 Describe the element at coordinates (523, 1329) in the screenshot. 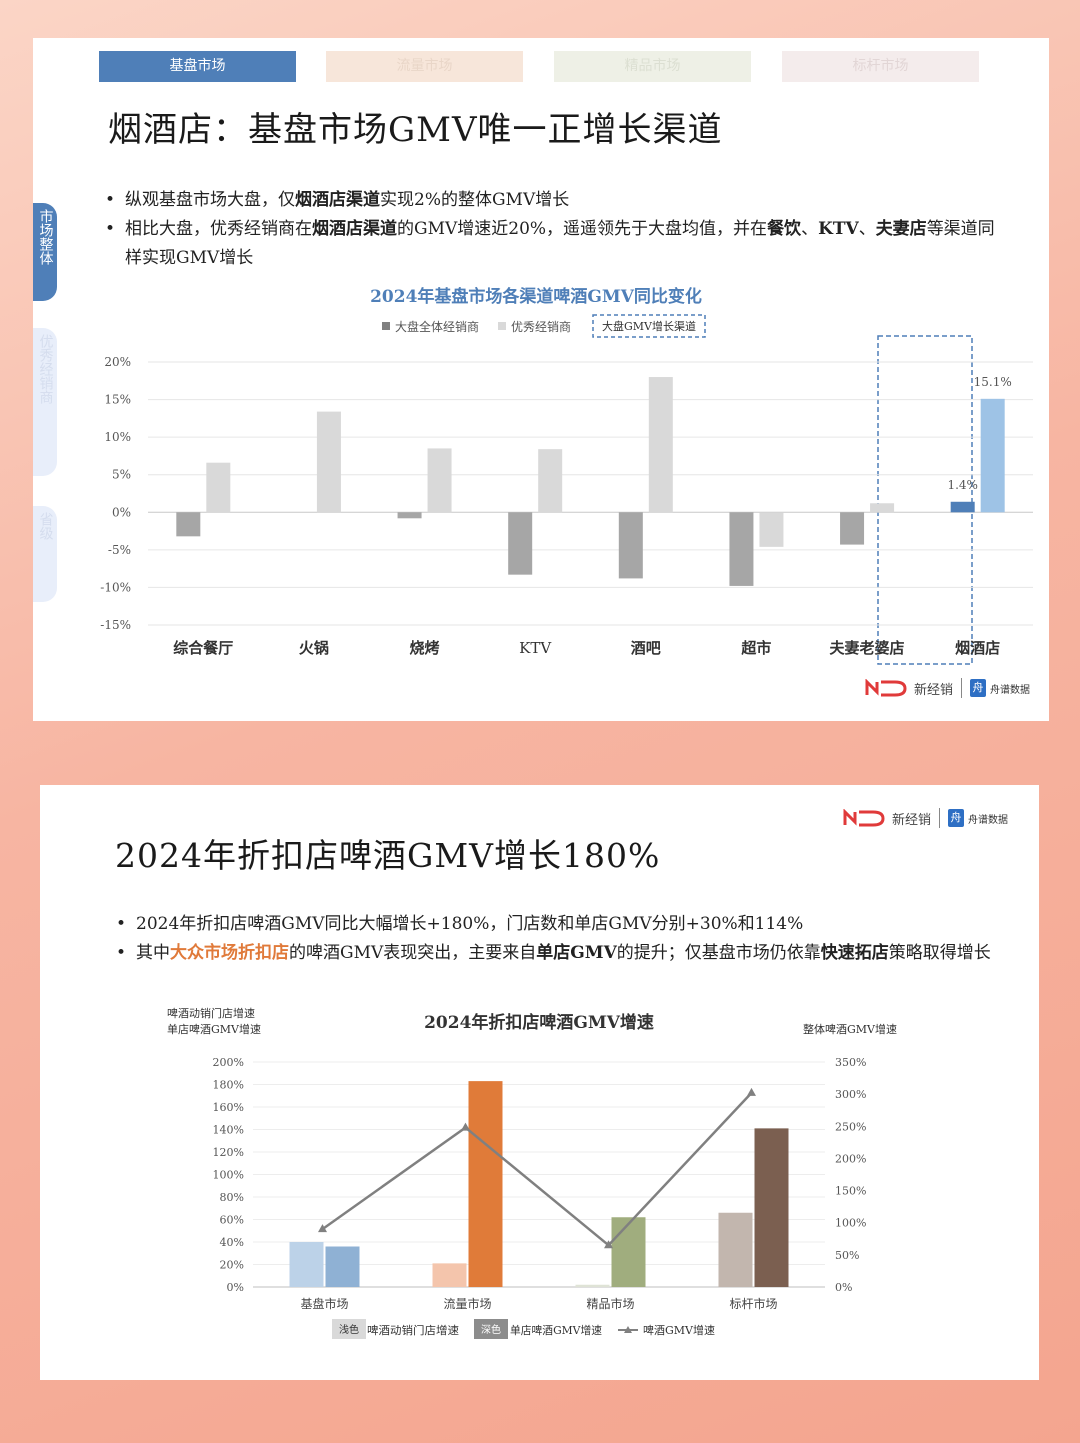

I see `chart-legend: 浅色 啤酒动销门店增速 深色 单店啤酒GMV增速 啤酒GMV增速` at that location.